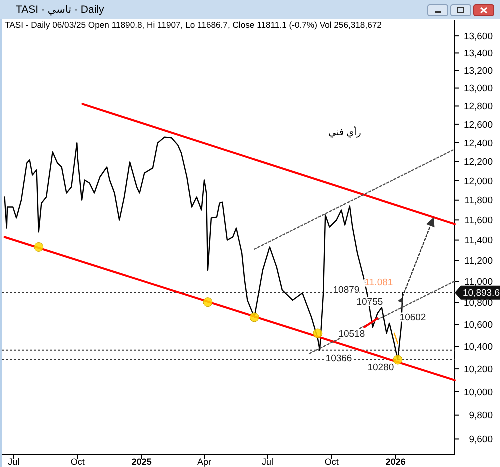 Image resolution: width=500 pixels, height=467 pixels. I want to click on y-tick-label: 10,800, so click(478, 304).